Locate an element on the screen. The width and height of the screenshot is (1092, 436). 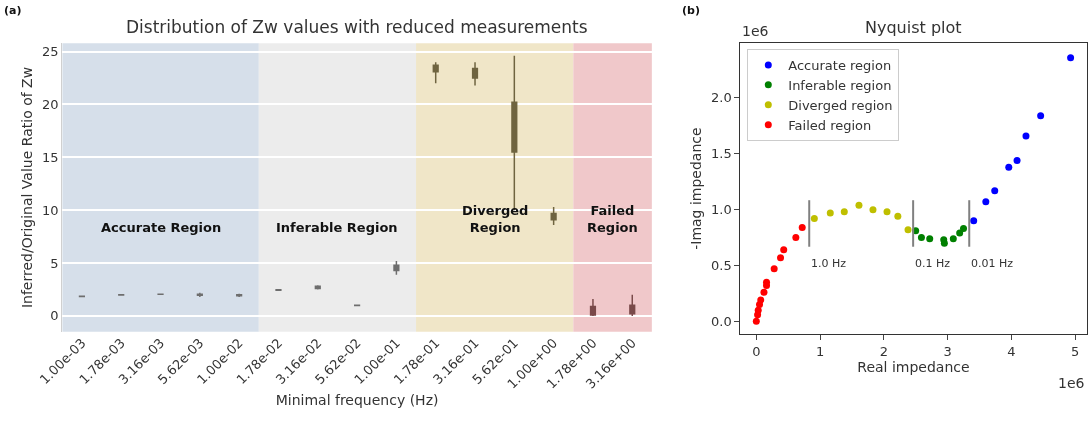
x-axis-title: Real impedance is located at coordinates (913, 366).